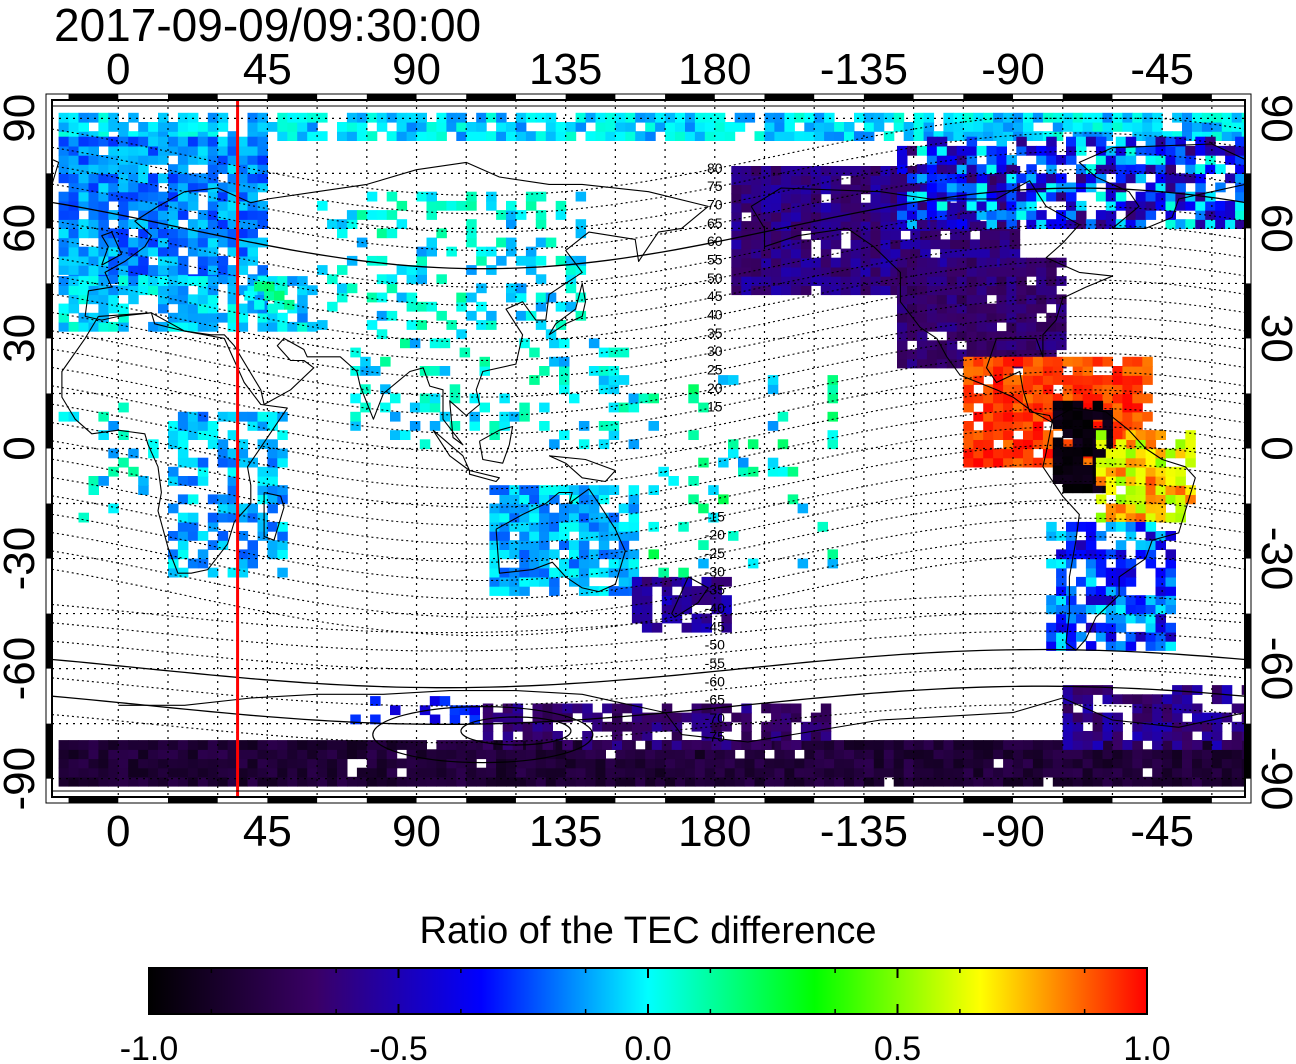 Image resolution: width=1296 pixels, height=1064 pixels. I want to click on contour-label: 70, so click(715, 205).